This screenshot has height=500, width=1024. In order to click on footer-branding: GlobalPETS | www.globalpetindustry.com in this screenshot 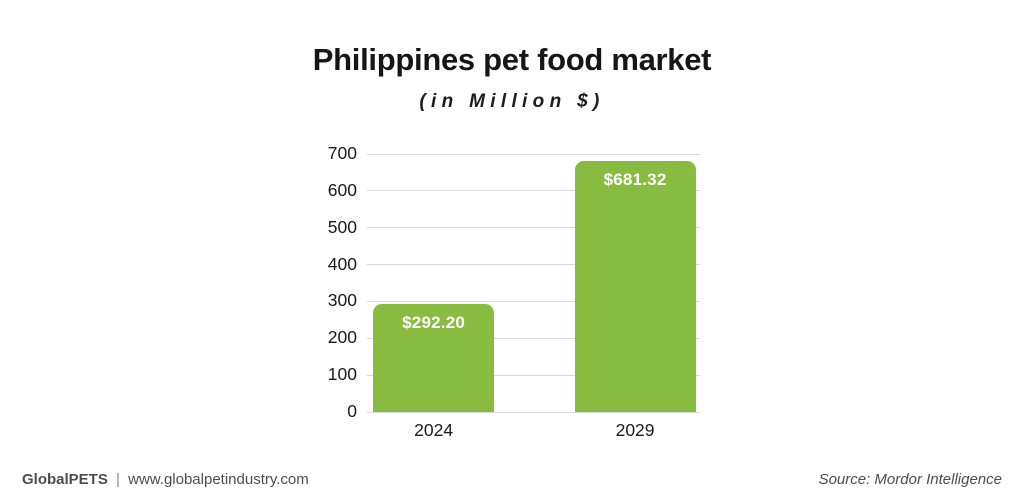, I will do `click(165, 479)`.